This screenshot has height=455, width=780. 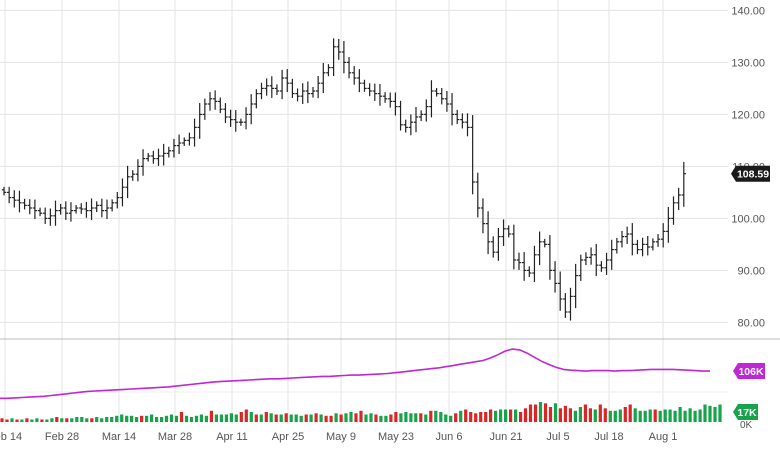 I want to click on x-tick-label: Jun 6, so click(x=449, y=437).